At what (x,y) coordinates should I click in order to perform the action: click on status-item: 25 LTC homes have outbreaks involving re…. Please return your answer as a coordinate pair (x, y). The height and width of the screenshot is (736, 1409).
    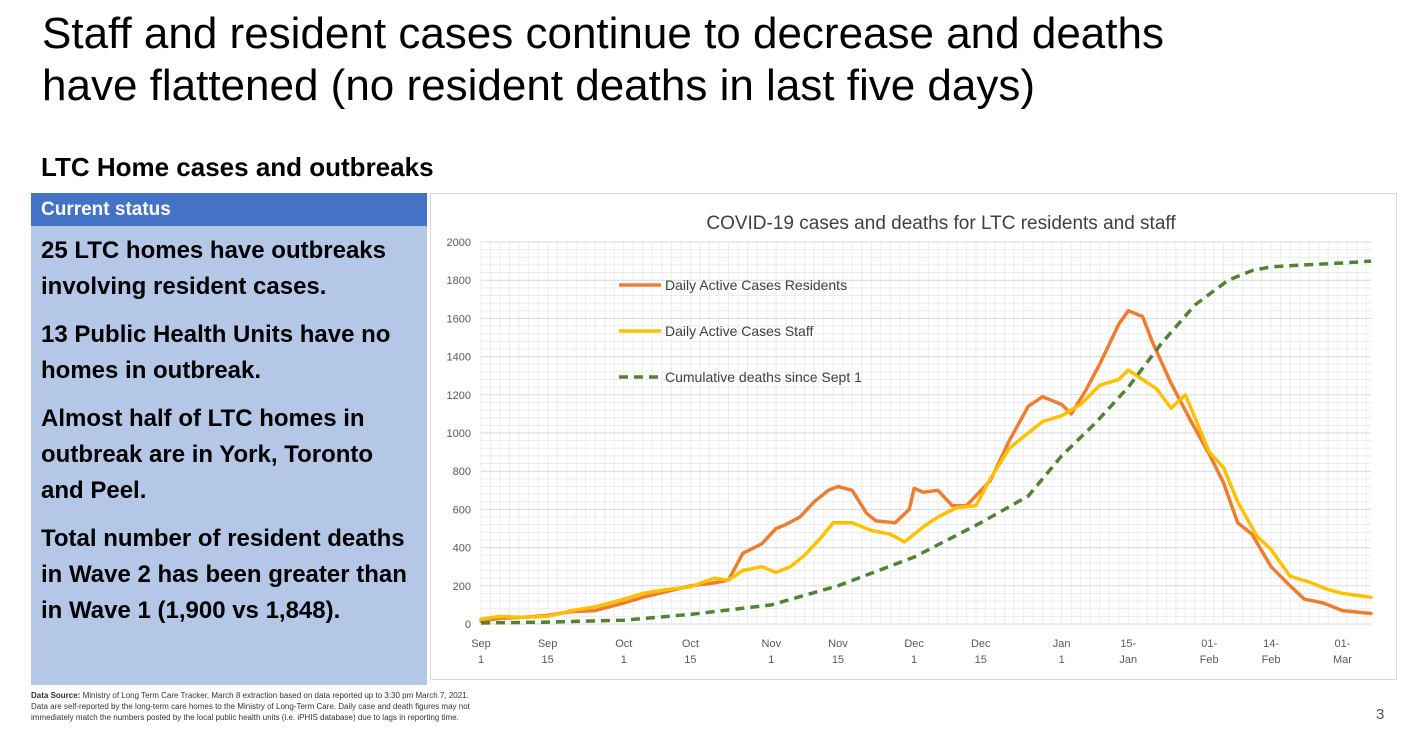
    Looking at the image, I should click on (213, 268).